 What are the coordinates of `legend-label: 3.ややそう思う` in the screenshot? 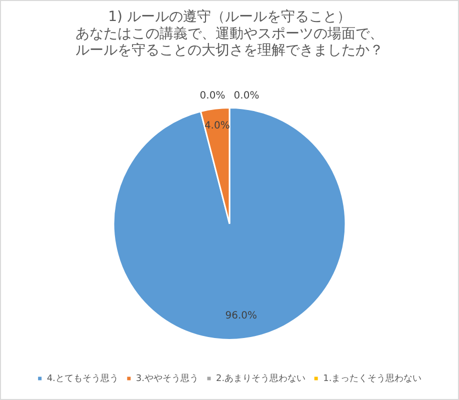 It's located at (167, 378).